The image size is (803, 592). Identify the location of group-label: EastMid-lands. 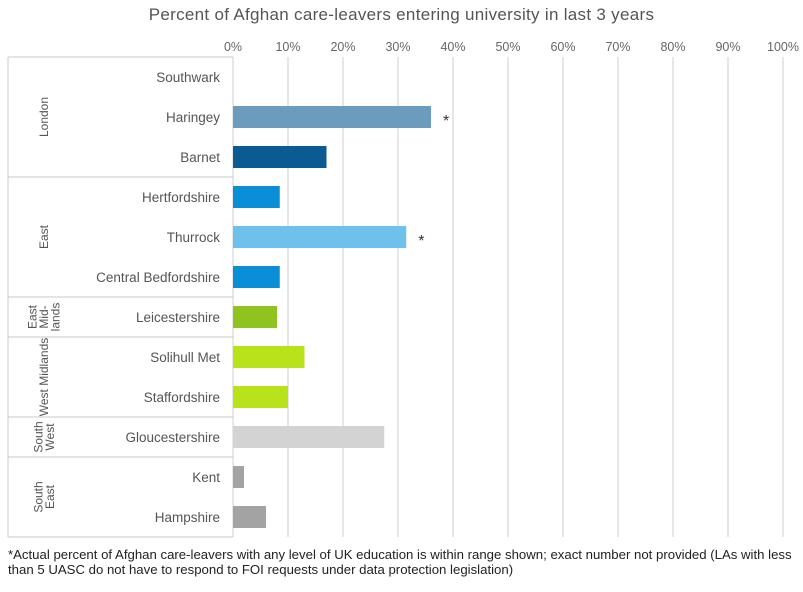
(44, 317).